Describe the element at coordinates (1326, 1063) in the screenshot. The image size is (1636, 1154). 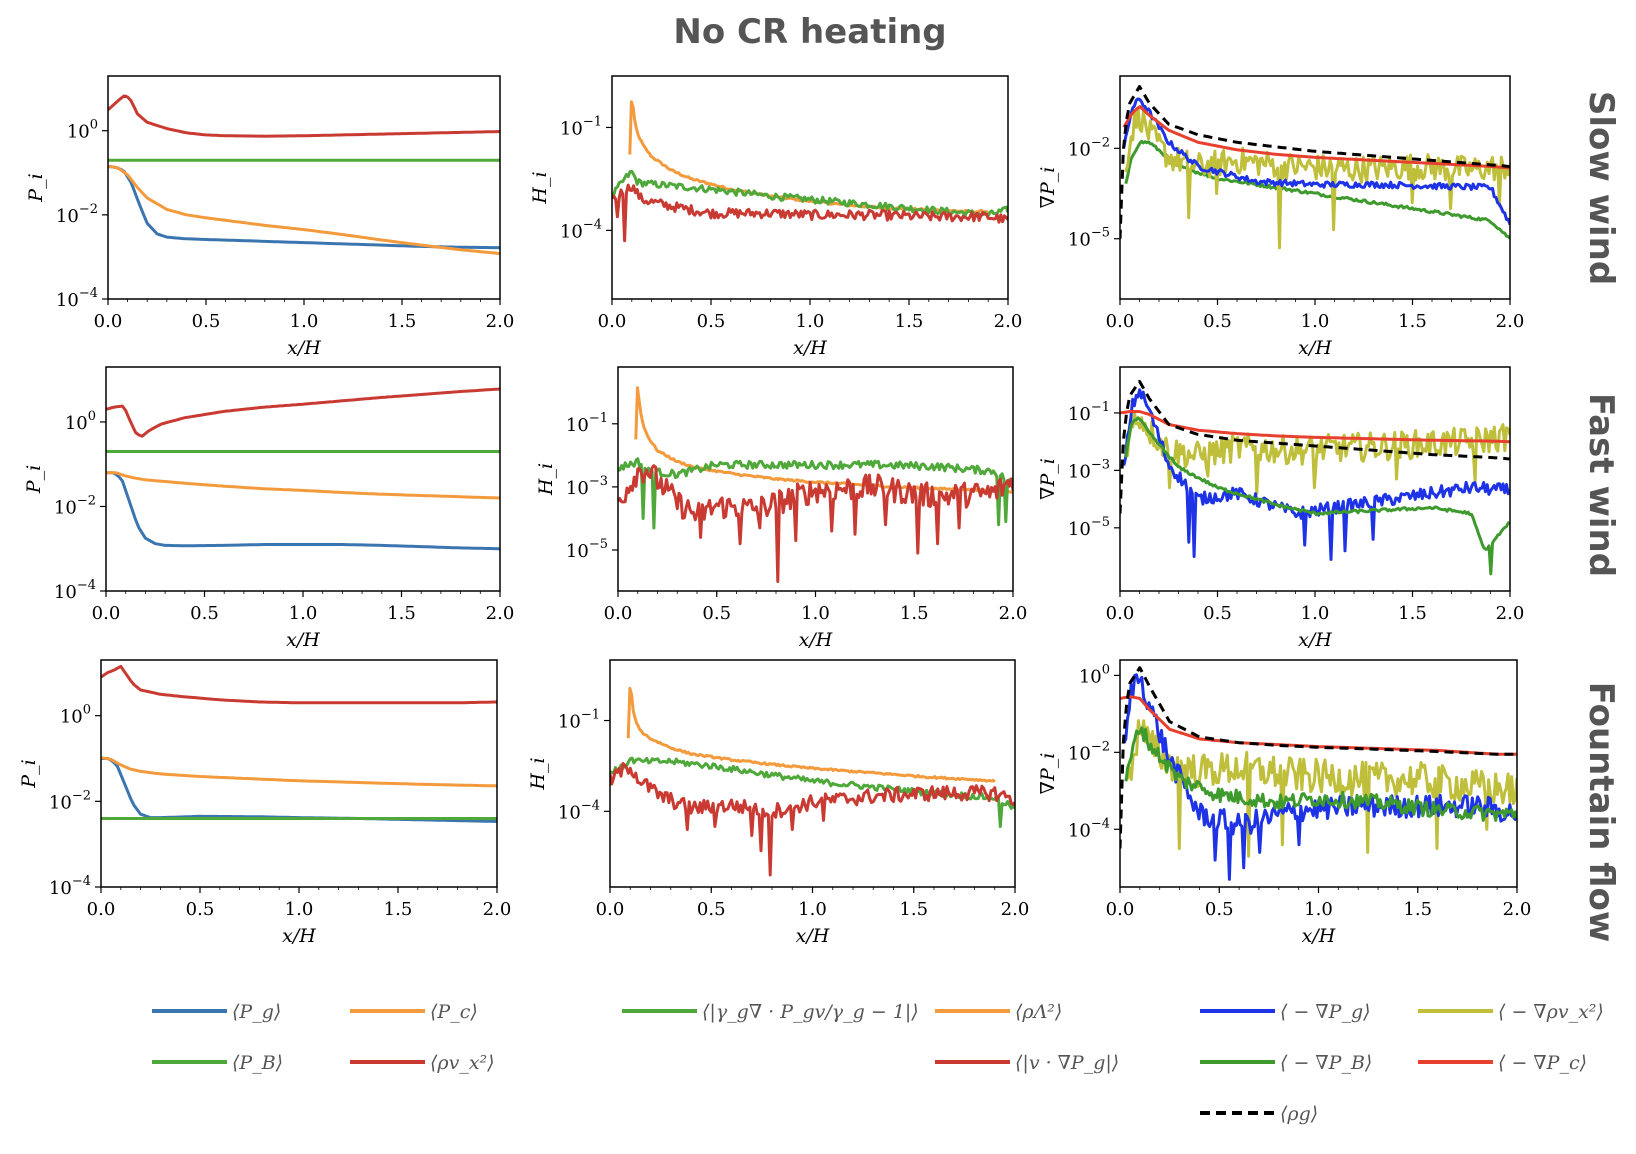
I see `legend-label-gradpb: ⟨ − ∇P_B⟩` at that location.